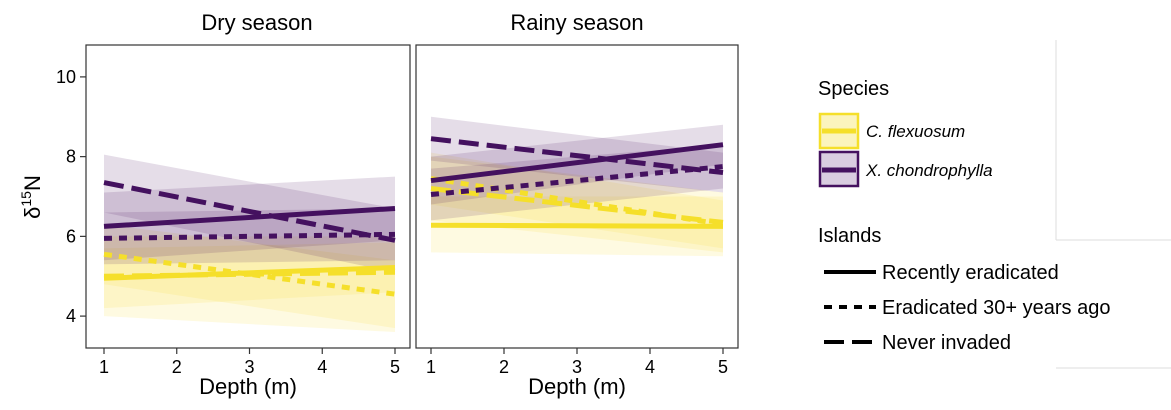  Describe the element at coordinates (946, 343) in the screenshot. I see `legend-label-never-invaded: Never invaded` at that location.